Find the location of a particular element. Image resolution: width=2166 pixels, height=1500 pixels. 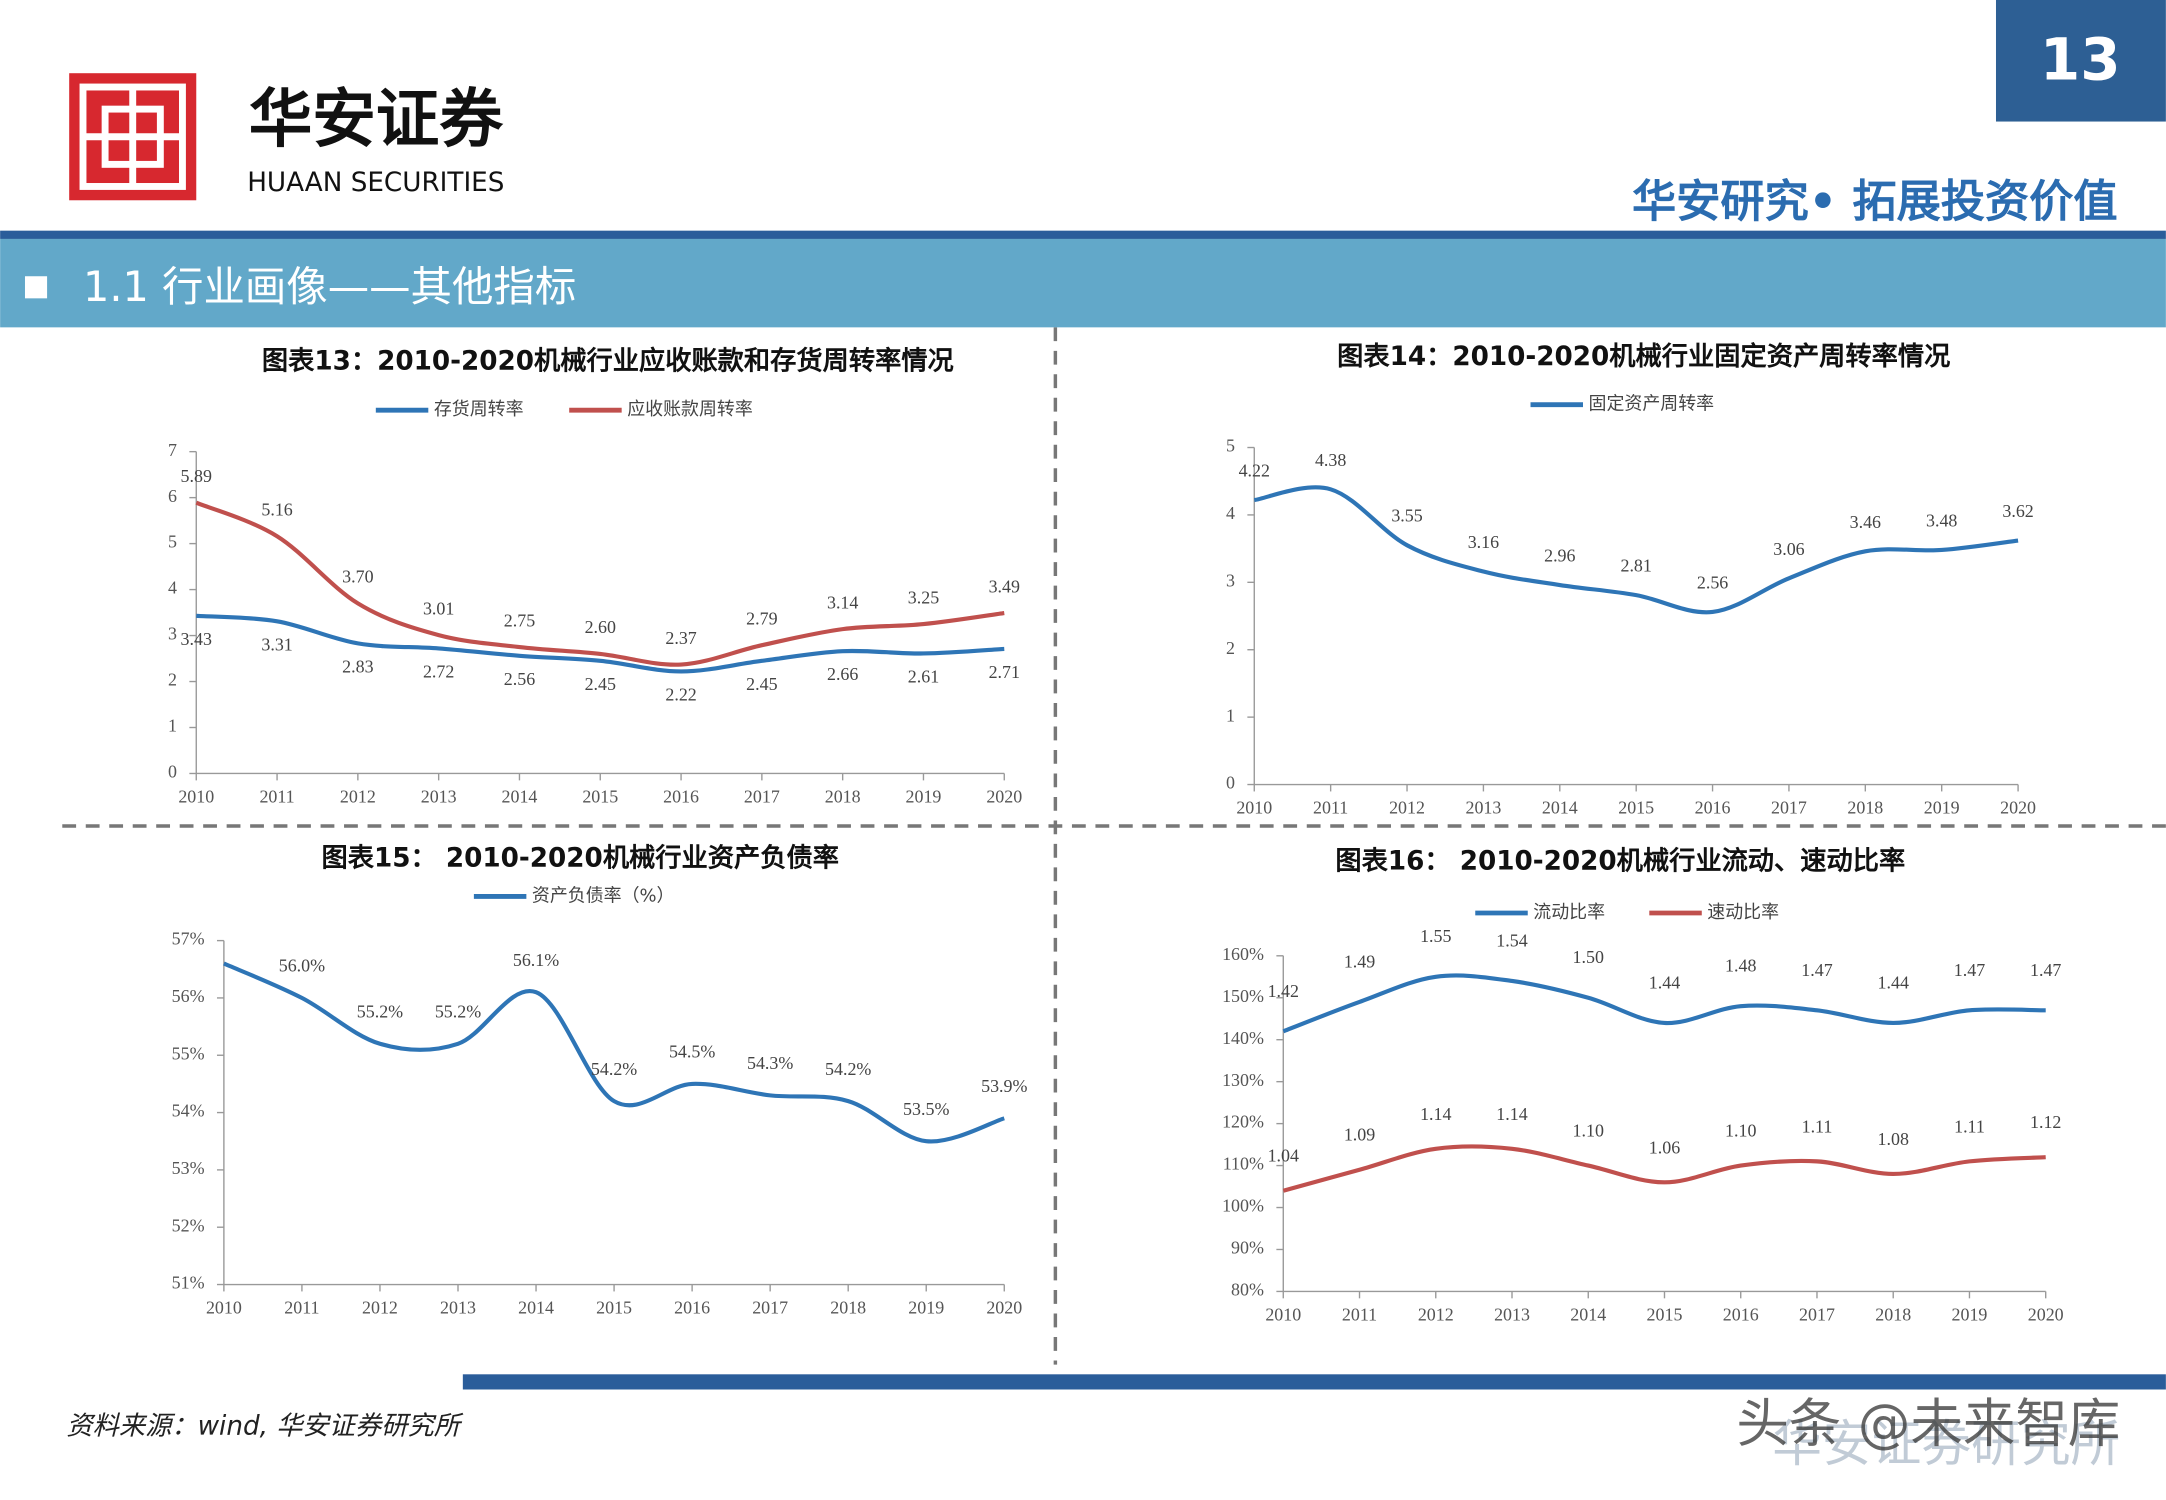

data-label: 3.01 is located at coordinates (438, 608).